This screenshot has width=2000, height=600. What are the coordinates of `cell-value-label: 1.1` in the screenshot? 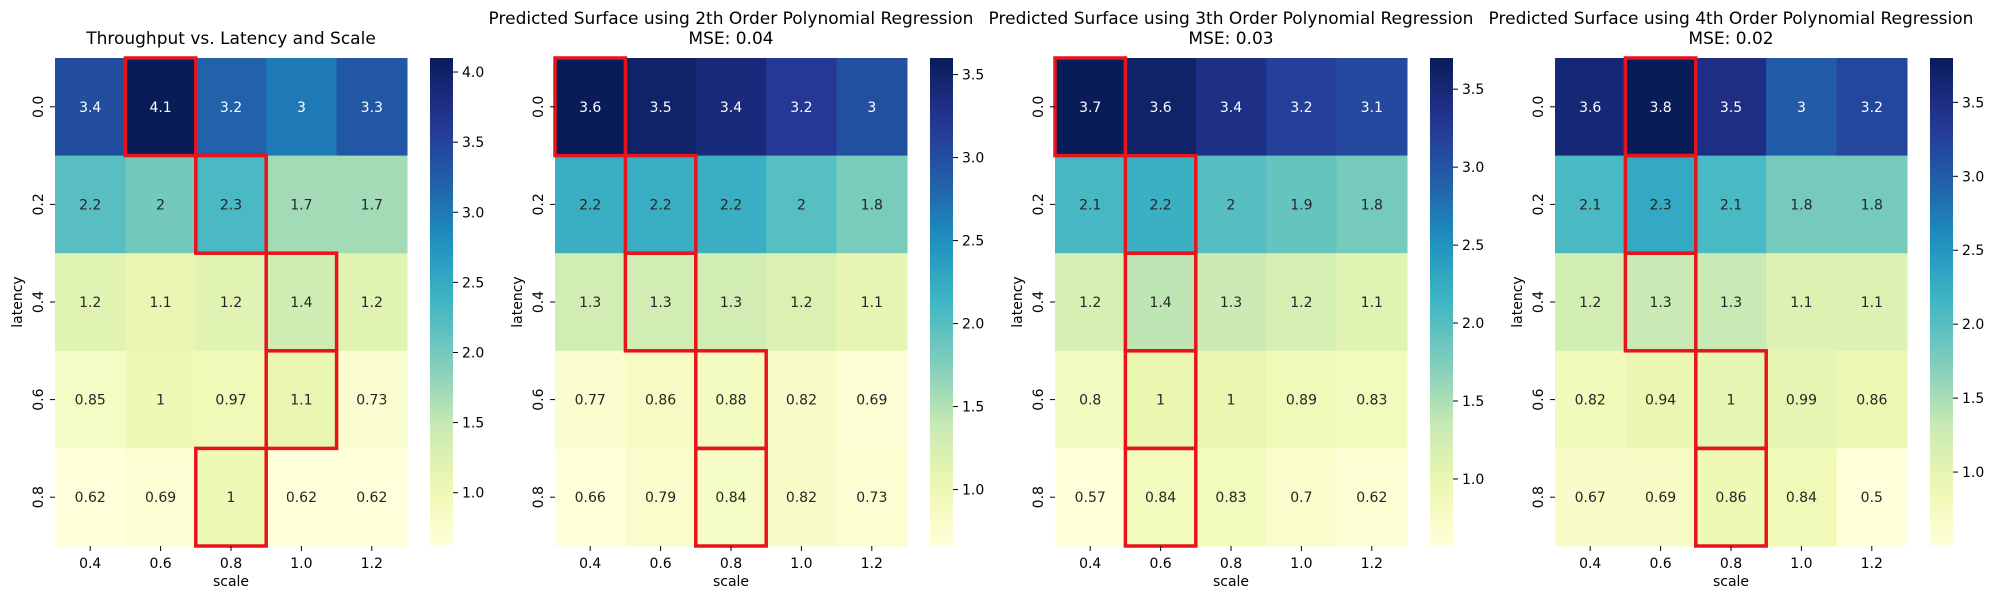 It's located at (1372, 303).